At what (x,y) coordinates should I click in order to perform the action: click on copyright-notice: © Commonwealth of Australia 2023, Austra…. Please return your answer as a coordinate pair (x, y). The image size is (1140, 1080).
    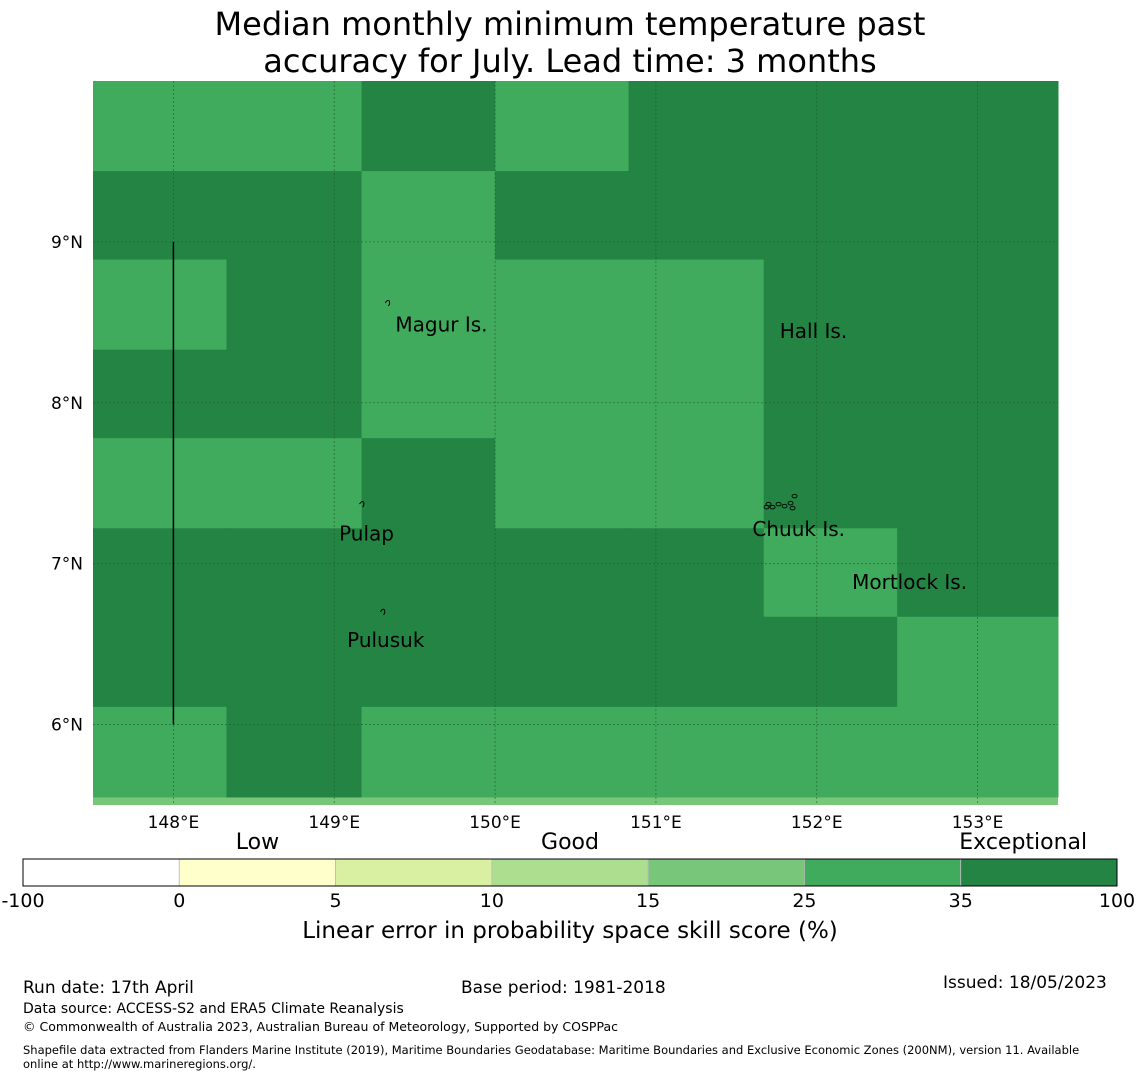
    Looking at the image, I should click on (320, 1026).